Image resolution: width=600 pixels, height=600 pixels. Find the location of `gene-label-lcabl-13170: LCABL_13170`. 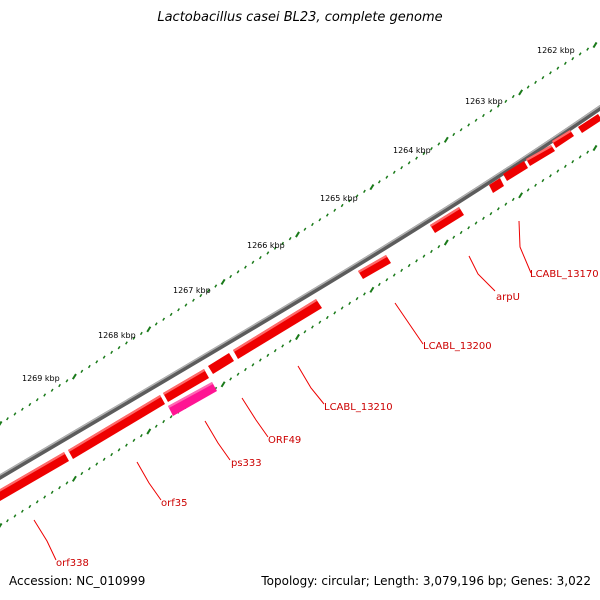

gene-label-lcabl-13170: LCABL_13170 is located at coordinates (564, 274).